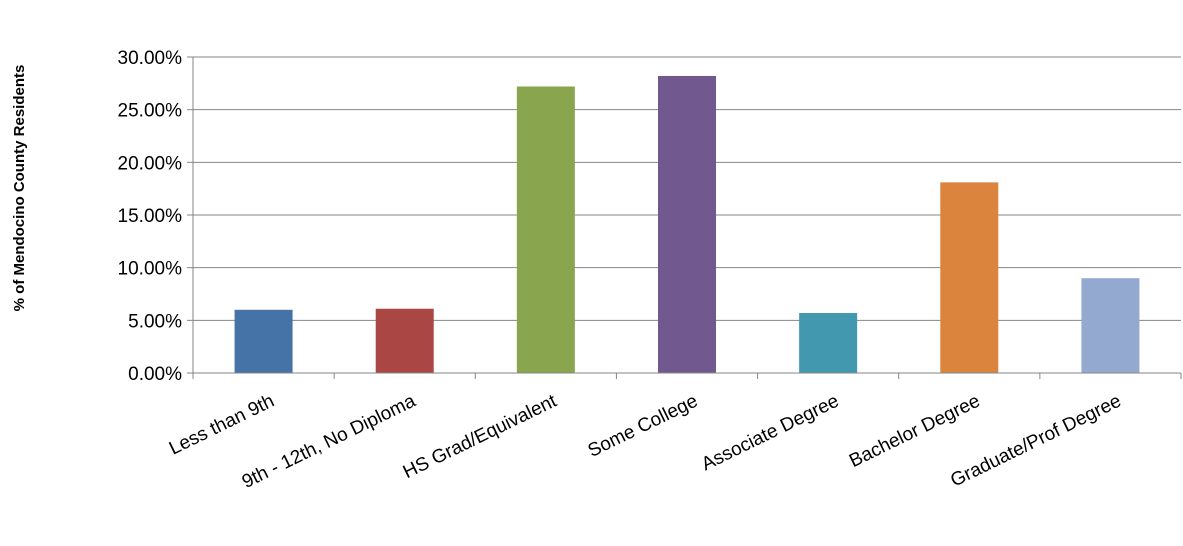 This screenshot has height=546, width=1183. Describe the element at coordinates (150, 269) in the screenshot. I see `y-tick-label: 10.00%` at that location.